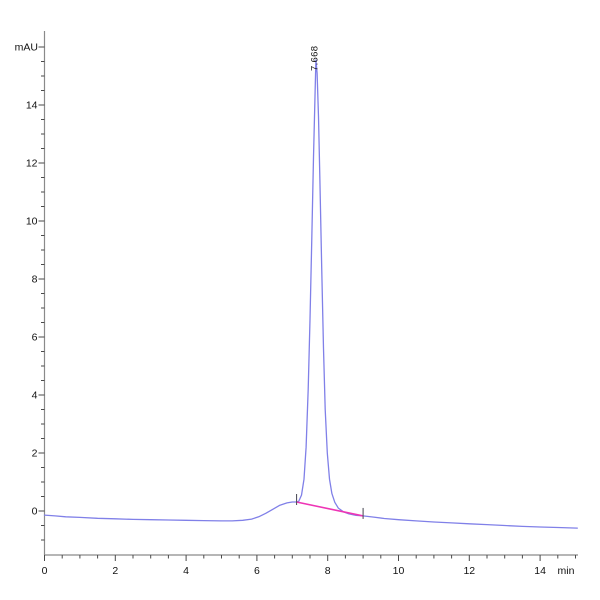 This screenshot has height=600, width=600. Describe the element at coordinates (35, 338) in the screenshot. I see `y-tick-label: 6` at that location.